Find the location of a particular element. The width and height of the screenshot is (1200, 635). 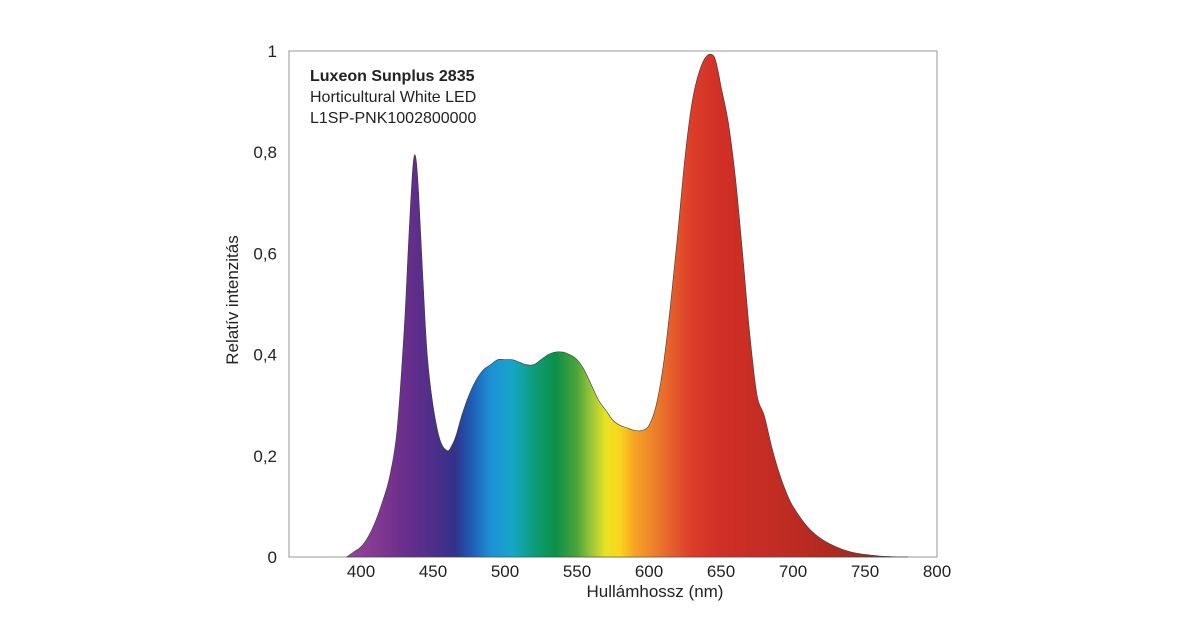

x-tick-label: 400 is located at coordinates (361, 571).